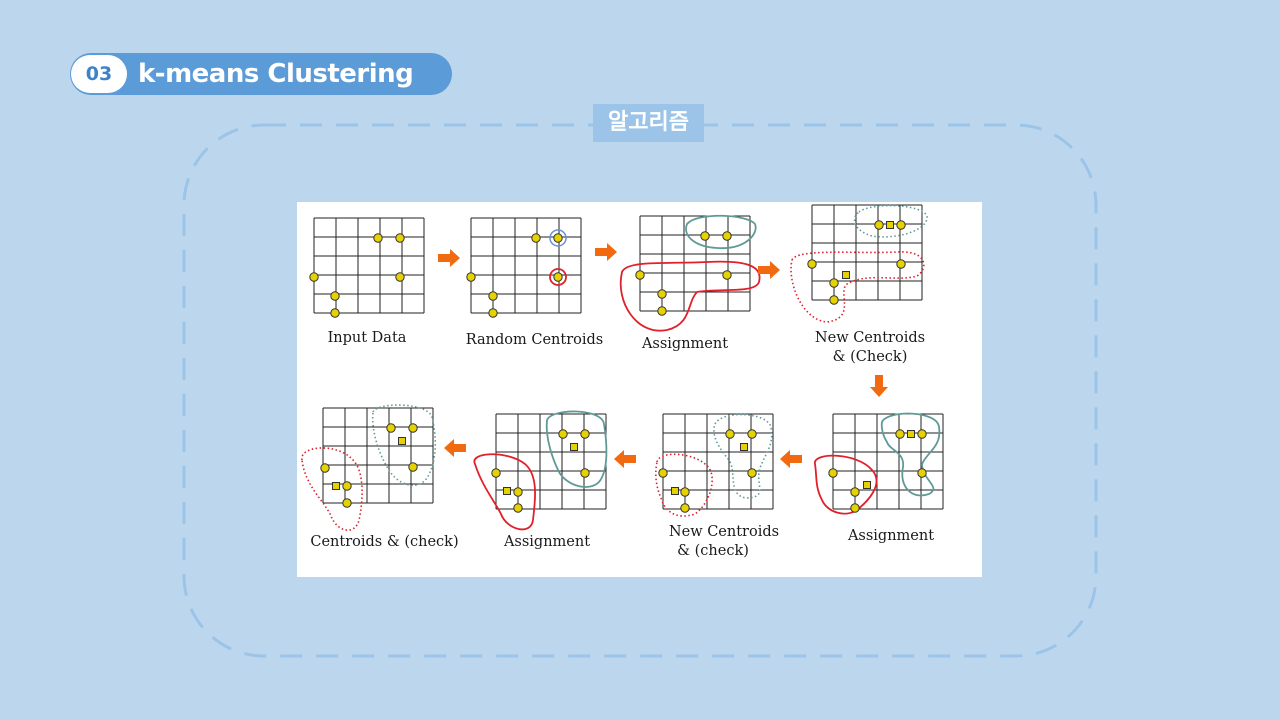 This screenshot has height=720, width=1280. I want to click on caption-assignment-3: Assignment, so click(547, 542).